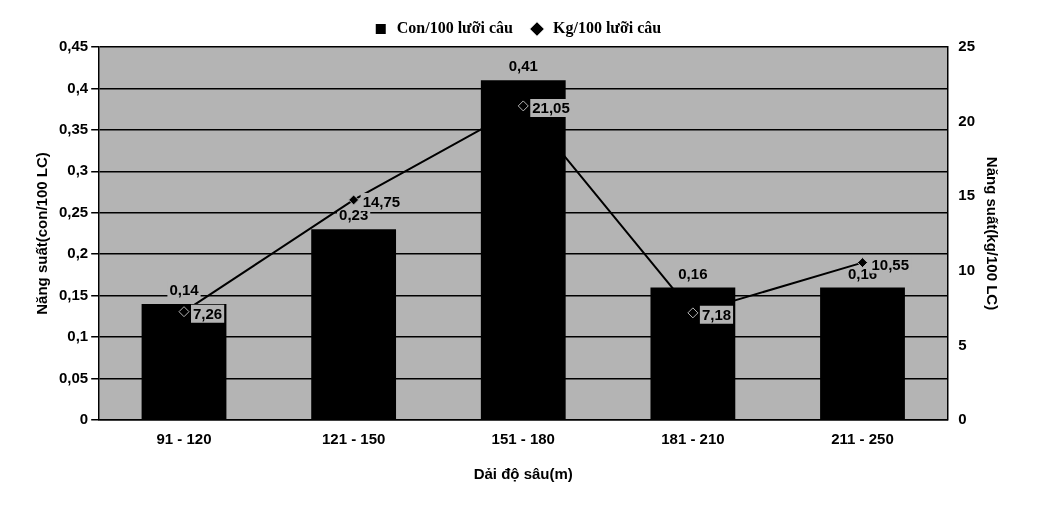 Image resolution: width=1044 pixels, height=508 pixels. I want to click on data-label: 7,18, so click(716, 315).